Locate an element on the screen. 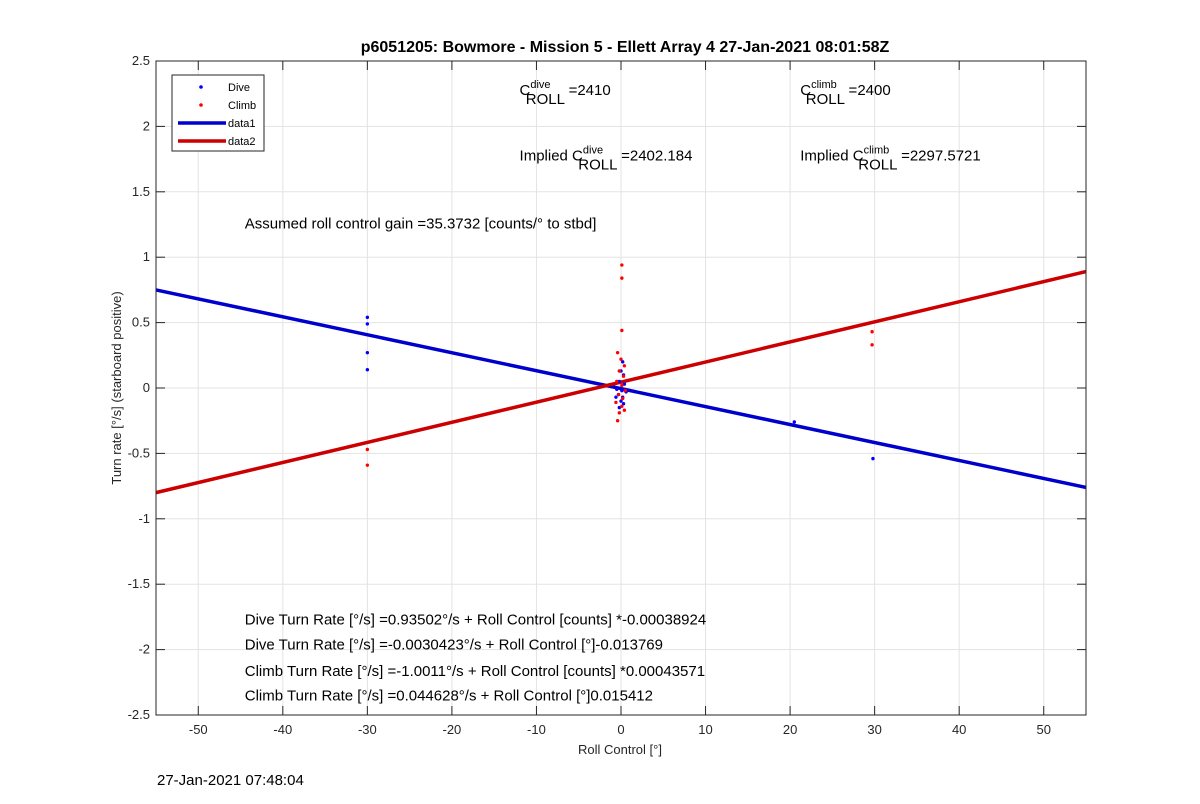 This screenshot has height=804, width=1200. annotation-value: =2402.184 is located at coordinates (655, 155).